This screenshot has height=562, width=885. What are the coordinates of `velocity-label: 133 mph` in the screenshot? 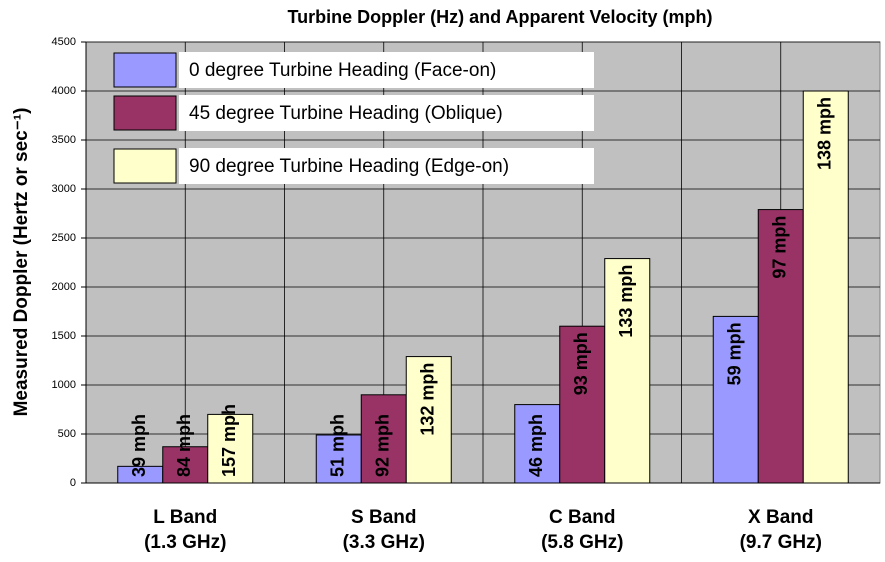 It's located at (626, 301).